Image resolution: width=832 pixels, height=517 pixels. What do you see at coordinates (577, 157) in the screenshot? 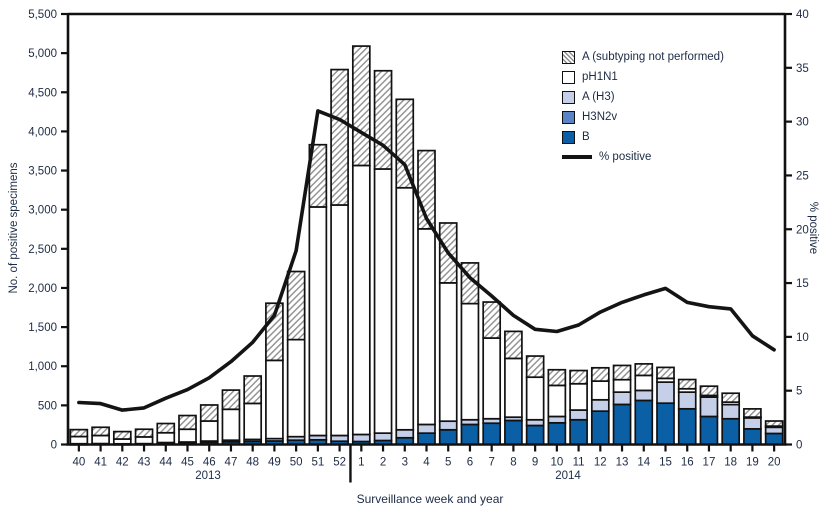
I see `line-swatch-icon` at bounding box center [577, 157].